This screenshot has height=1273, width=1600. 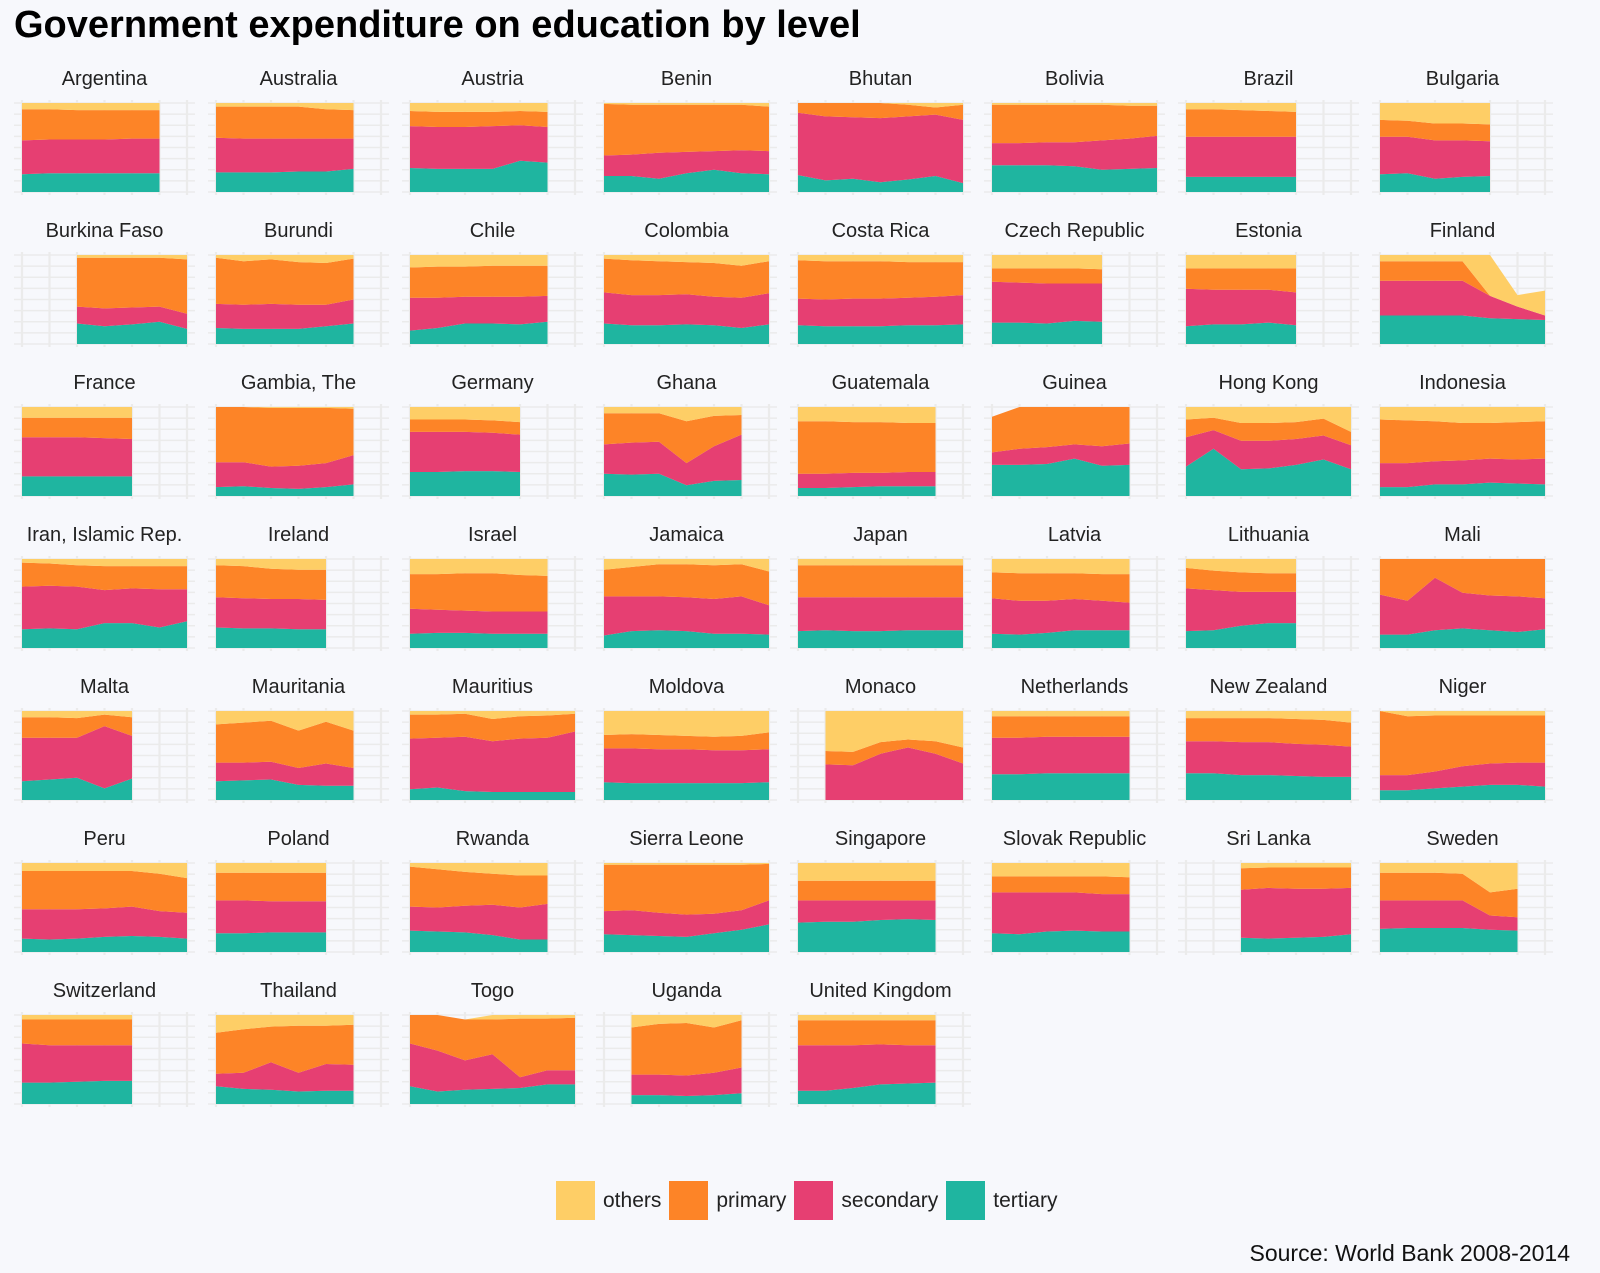 I want to click on panel-bolivia: Bolivia, so click(x=1074, y=131).